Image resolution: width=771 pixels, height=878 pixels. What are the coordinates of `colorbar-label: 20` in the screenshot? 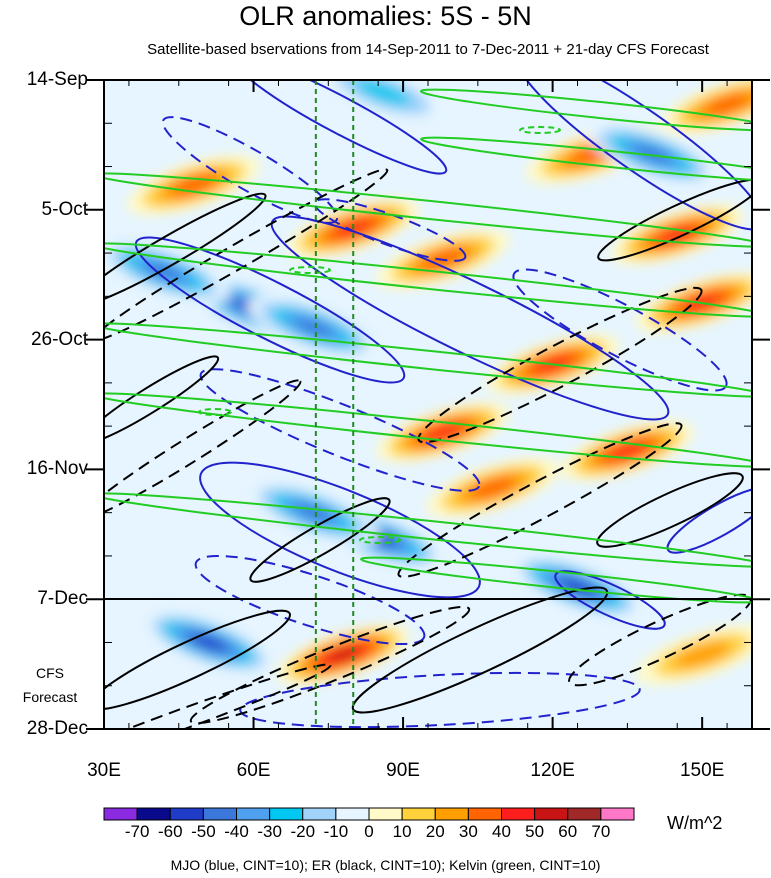 It's located at (435, 831).